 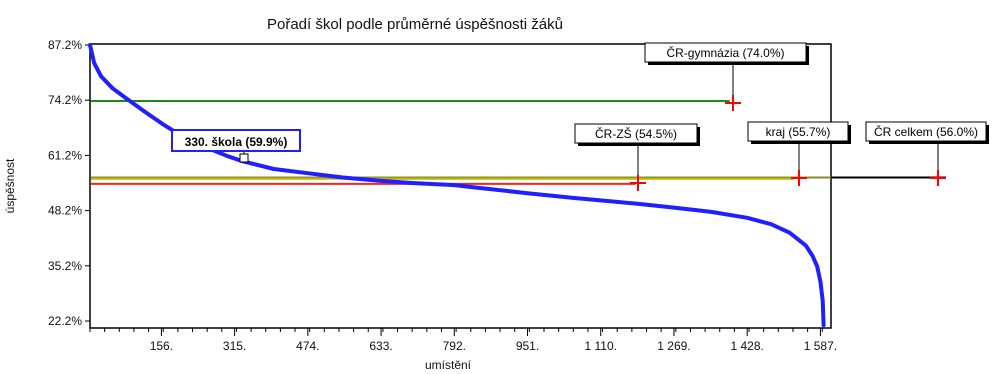 What do you see at coordinates (799, 153) in the screenshot?
I see `reference-callout: kraj (55.7%)` at bounding box center [799, 153].